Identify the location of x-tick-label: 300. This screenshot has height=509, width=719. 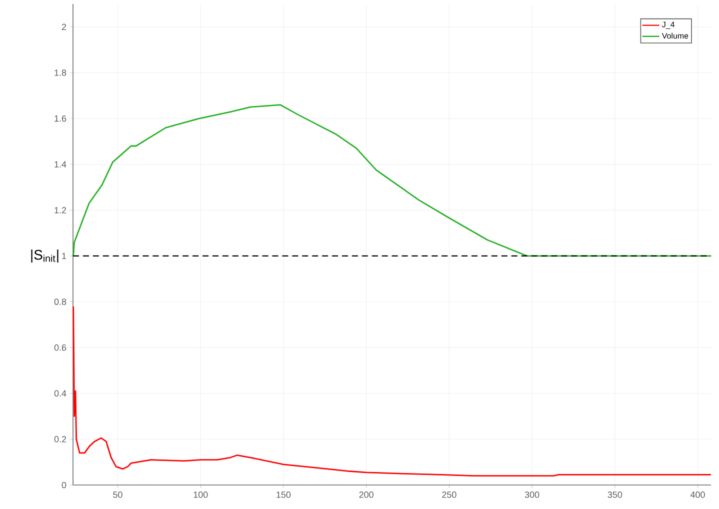
(532, 495).